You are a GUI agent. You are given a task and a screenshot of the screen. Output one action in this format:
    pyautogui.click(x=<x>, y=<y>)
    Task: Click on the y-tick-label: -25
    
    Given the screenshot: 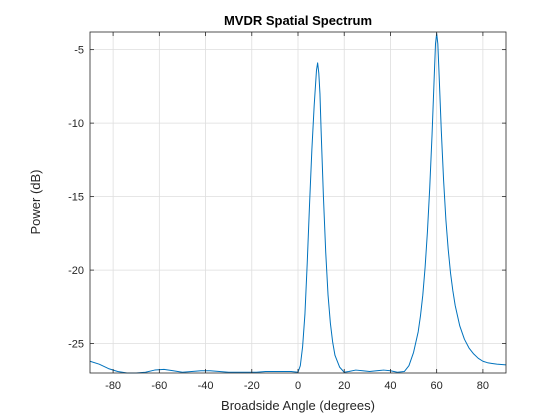 What is the action you would take?
    pyautogui.click(x=76, y=345)
    